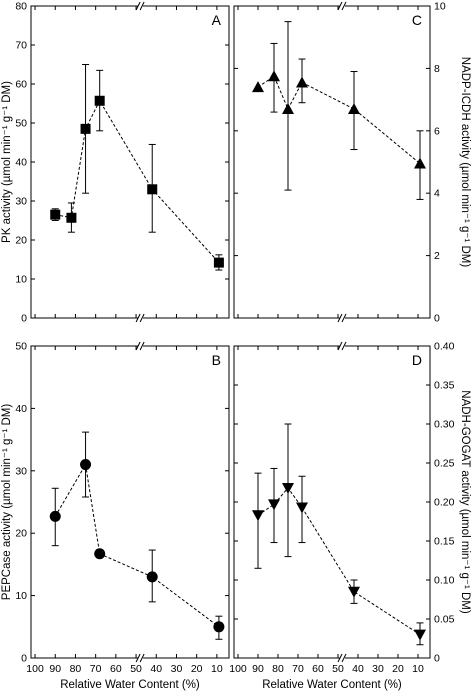  What do you see at coordinates (21, 85) in the screenshot?
I see `y-tick-label: 60` at bounding box center [21, 85].